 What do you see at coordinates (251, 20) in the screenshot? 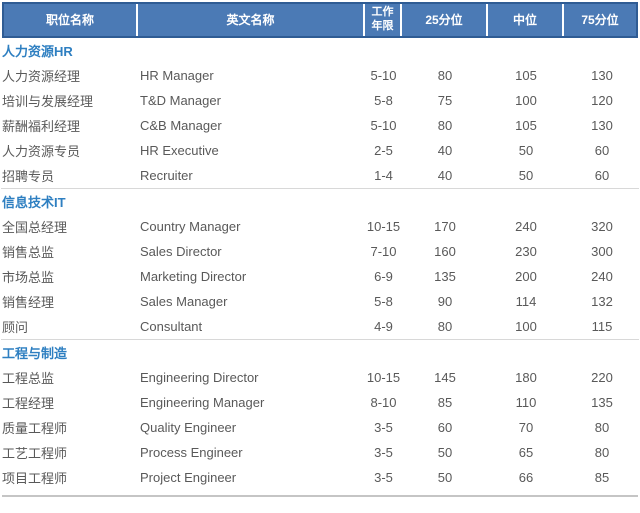
I see `column-header-job-title-en: 英文名称` at bounding box center [251, 20].